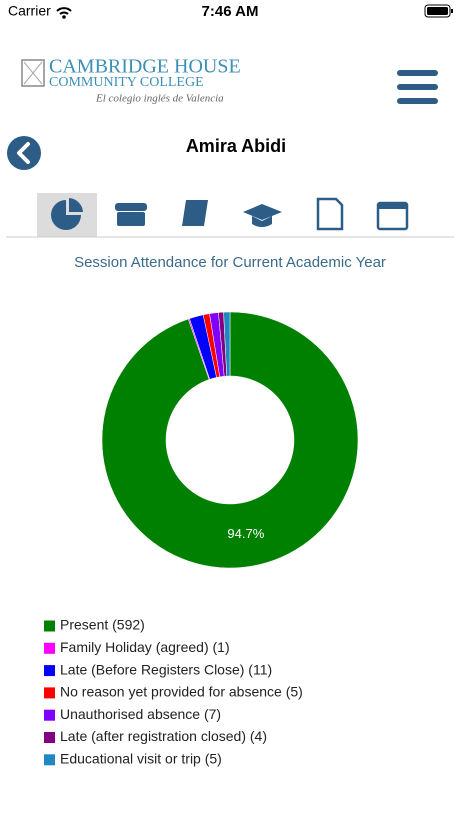  I want to click on back-arrow, so click(23, 153).